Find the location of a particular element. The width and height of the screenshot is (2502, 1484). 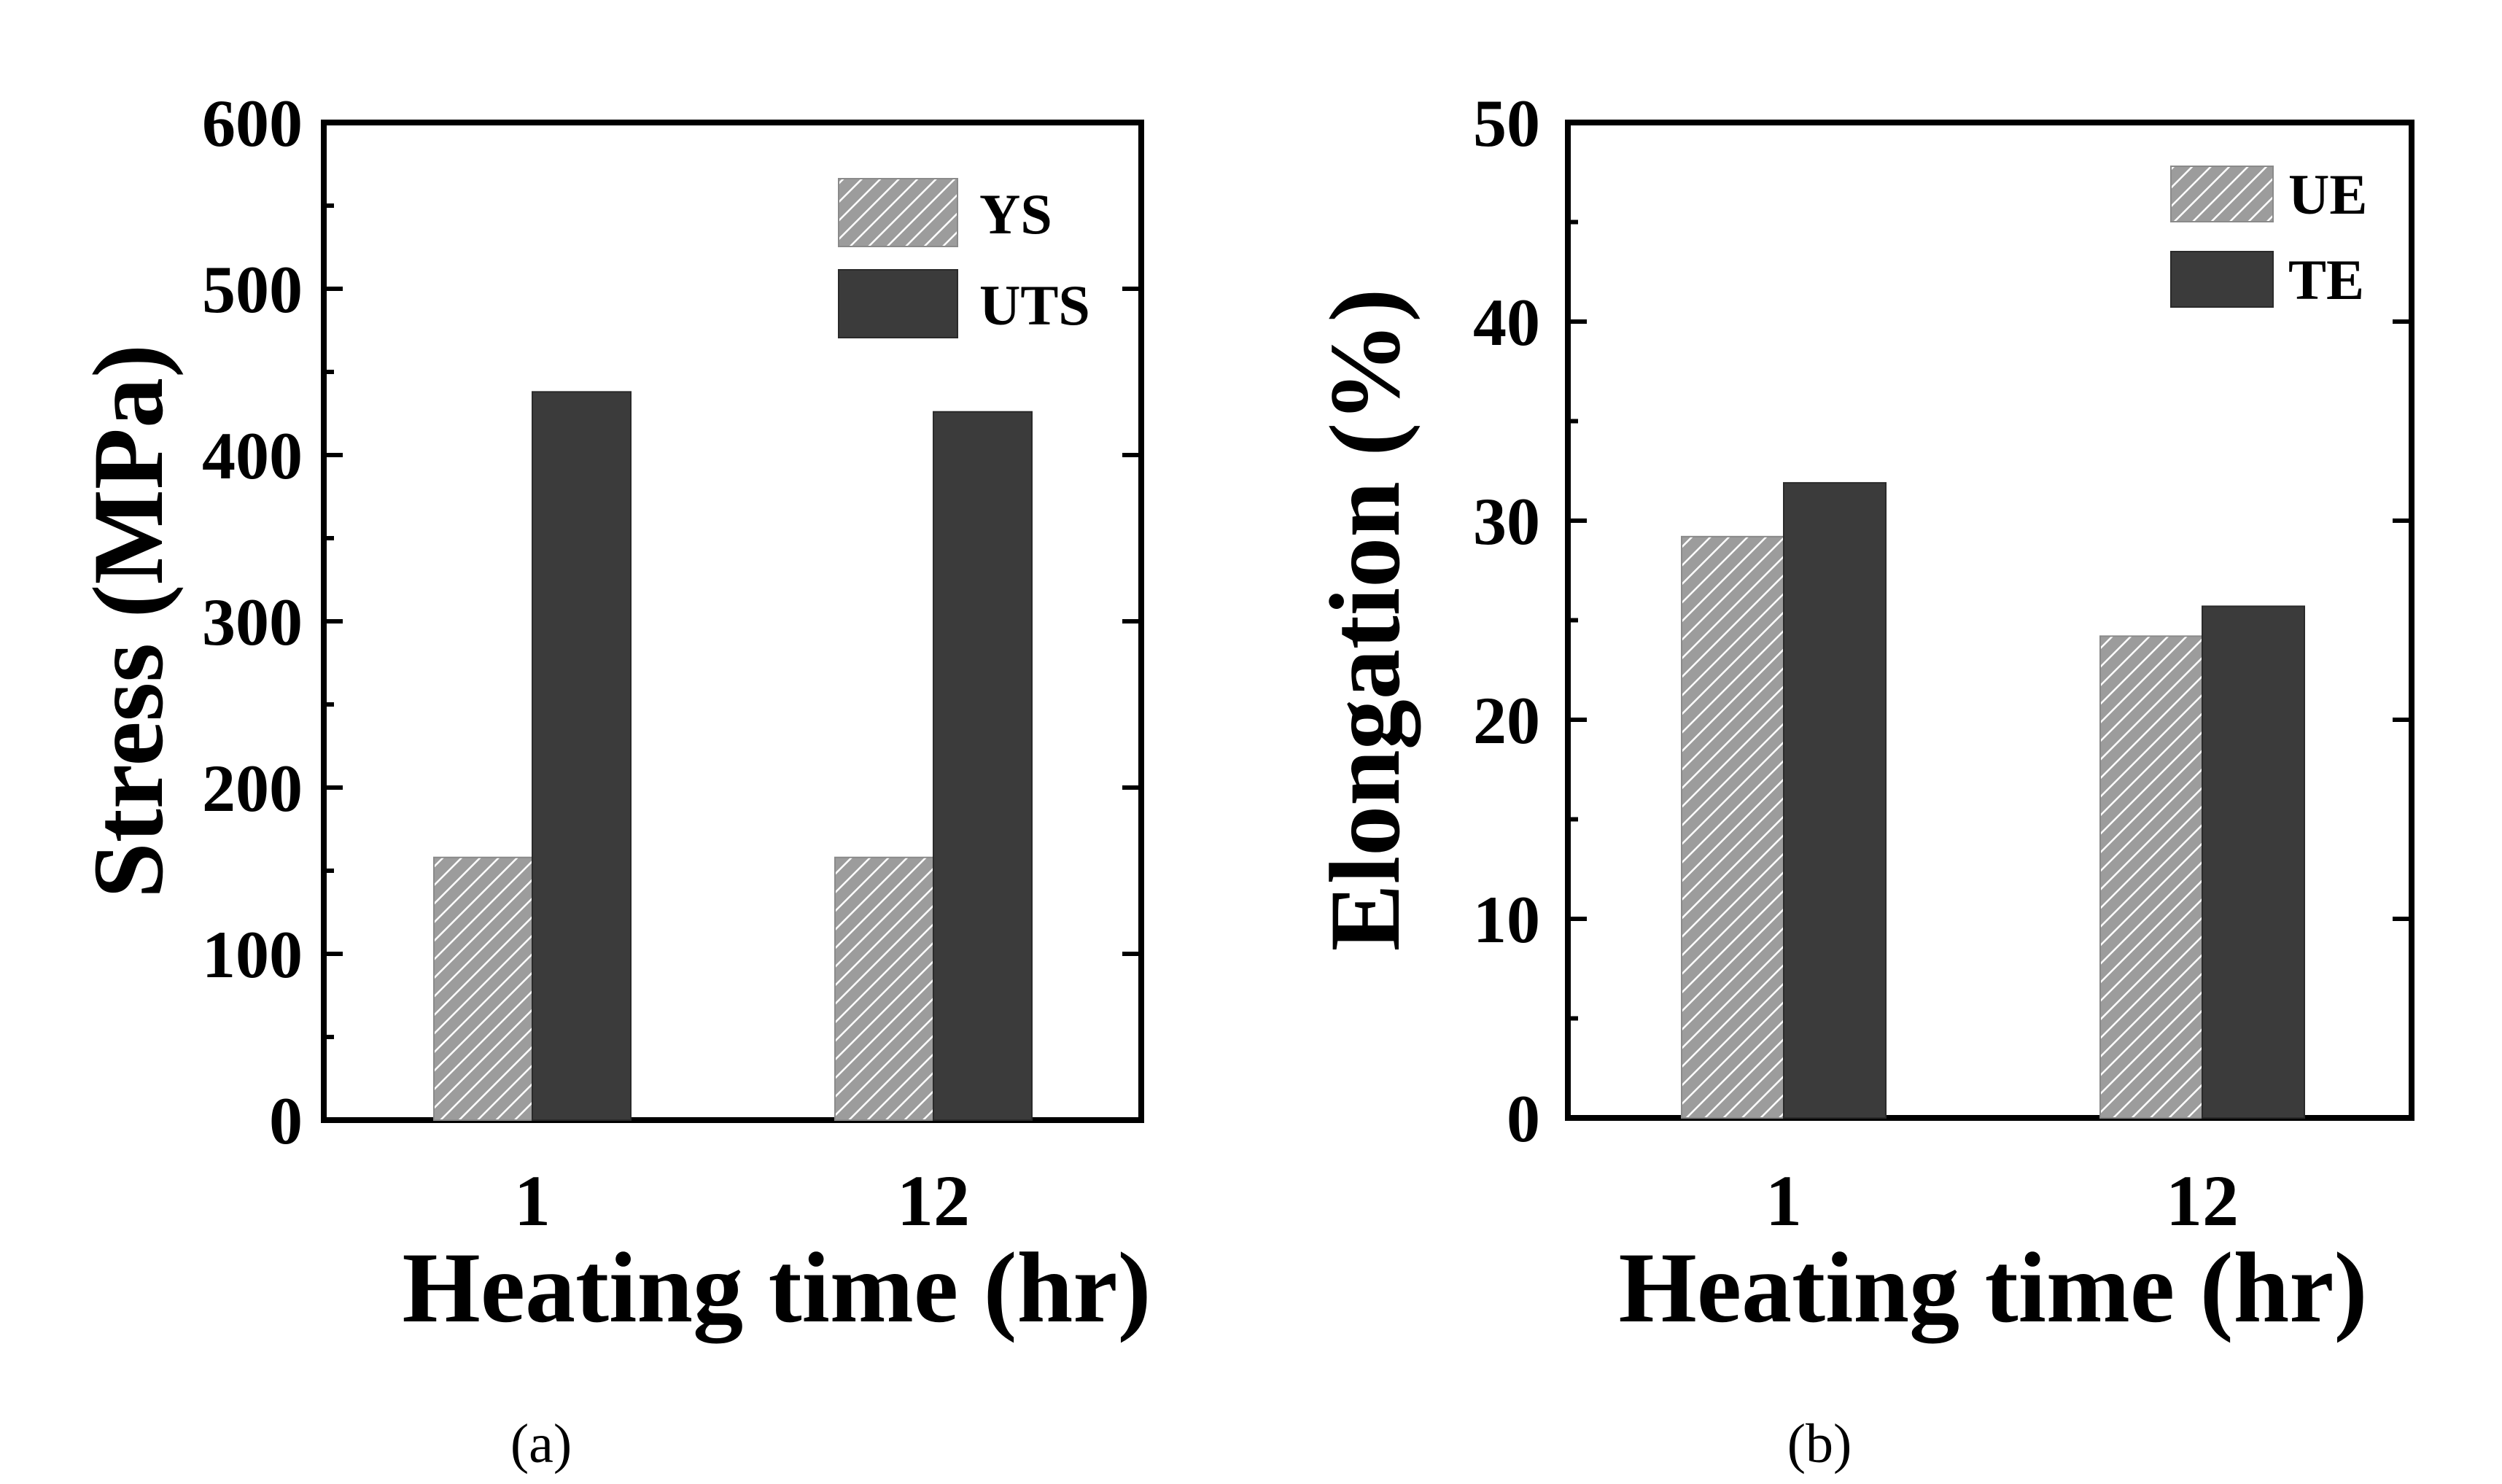

legend-label-ue: UE is located at coordinates (2327, 194).